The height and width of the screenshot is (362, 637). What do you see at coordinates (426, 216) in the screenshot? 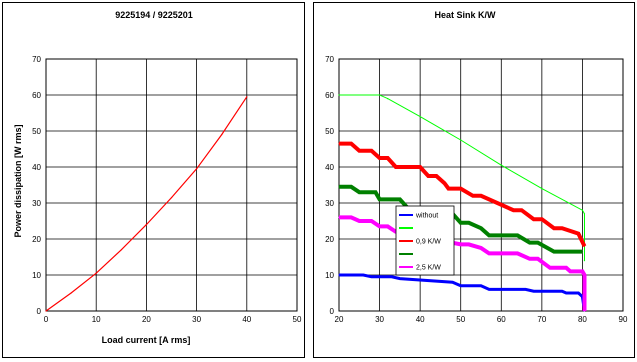
I see `legend-entry-label: without` at bounding box center [426, 216].